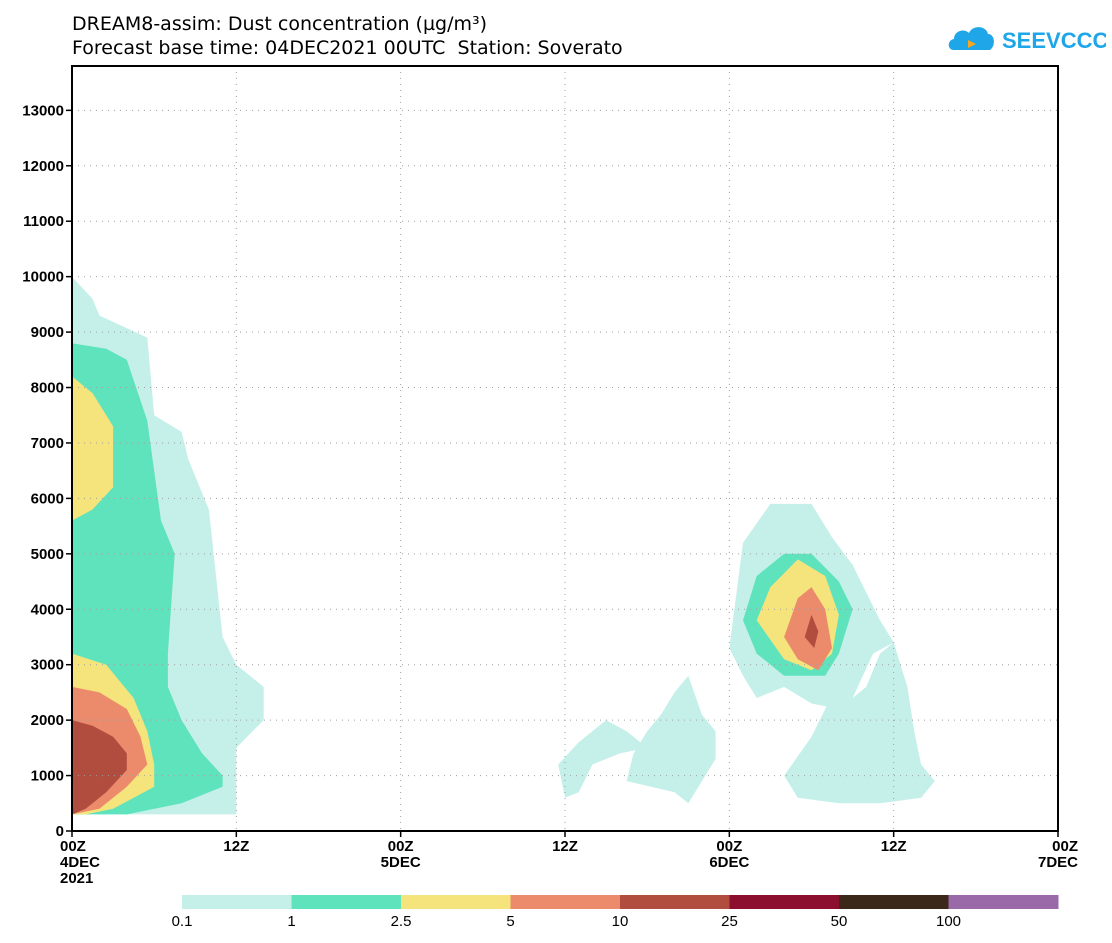 This screenshot has height=943, width=1112. I want to click on seevccc-logo: SEEVCCC, so click(1027, 40).